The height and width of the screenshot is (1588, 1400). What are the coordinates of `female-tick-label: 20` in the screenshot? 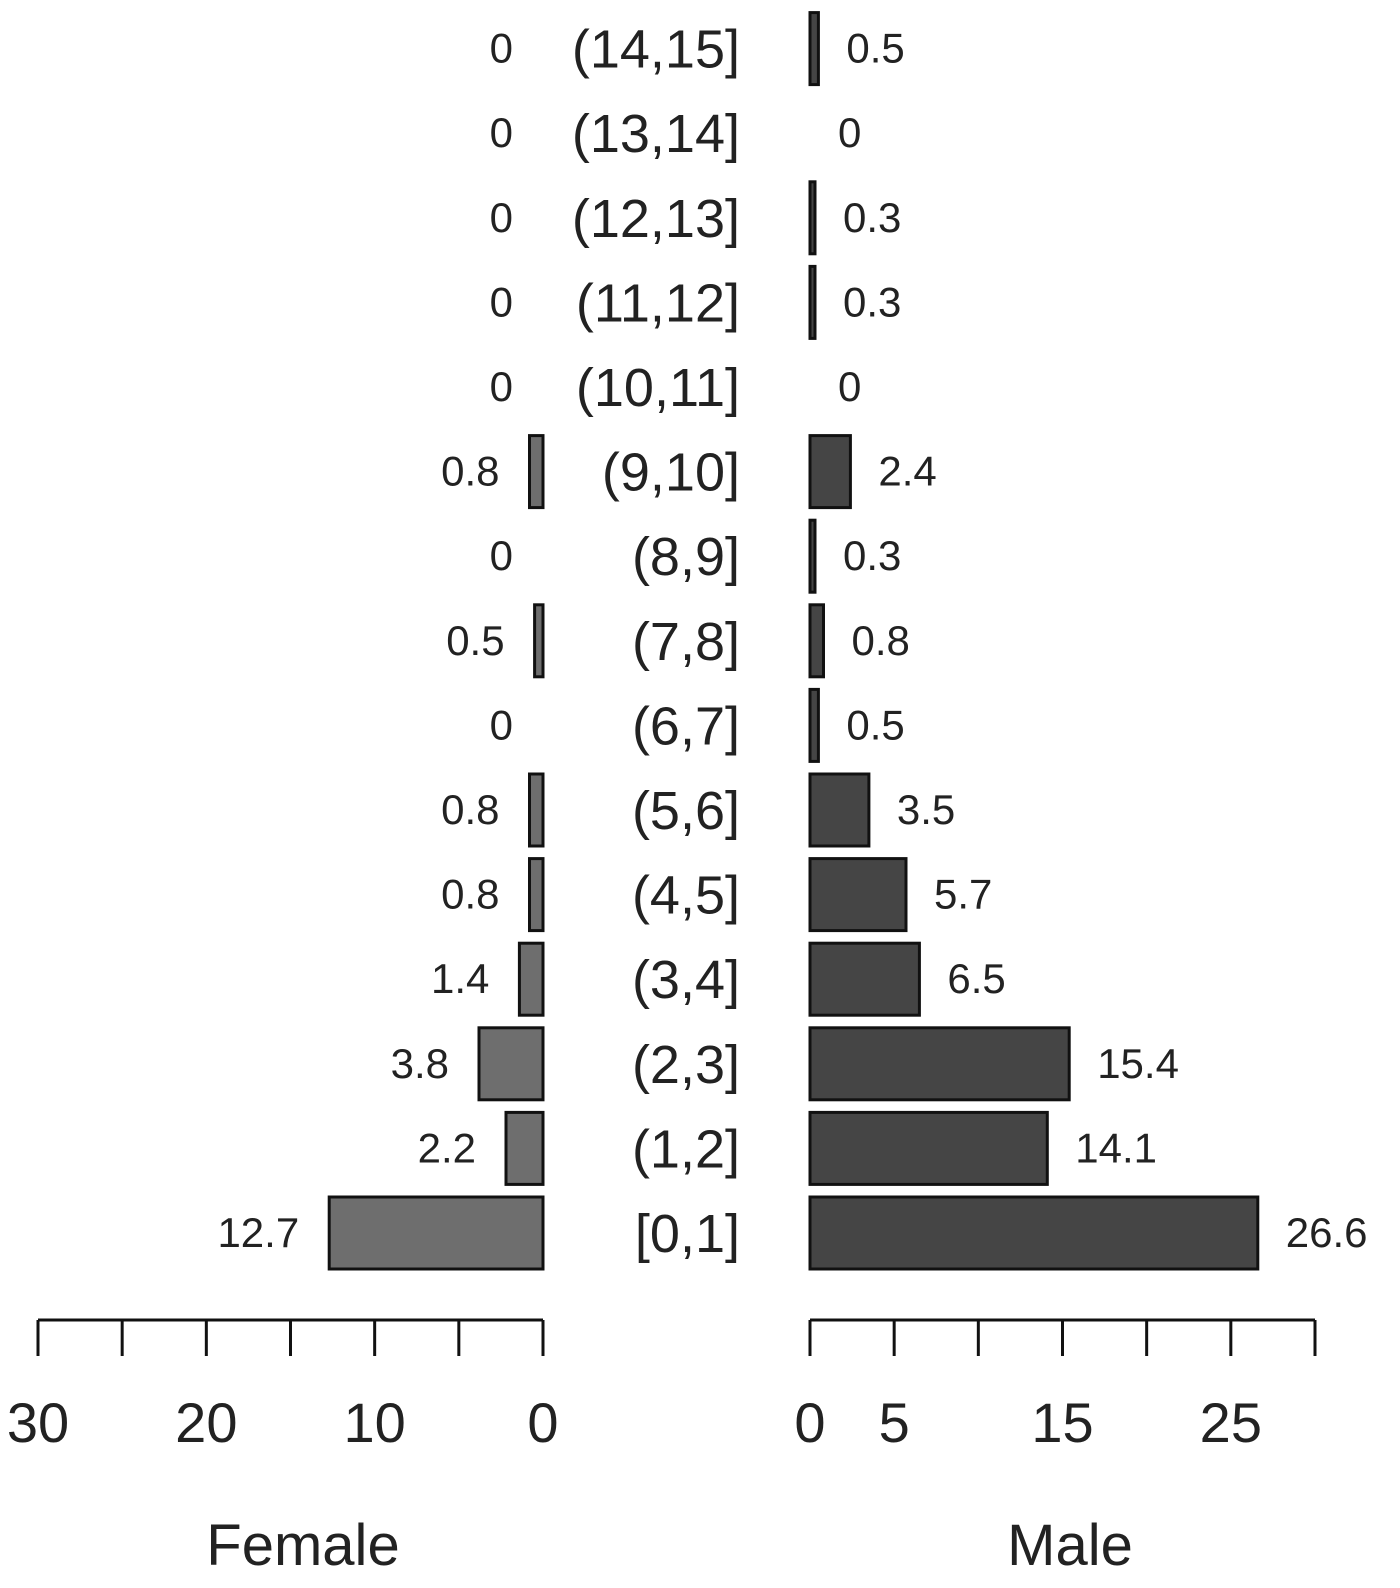 It's located at (206, 1422).